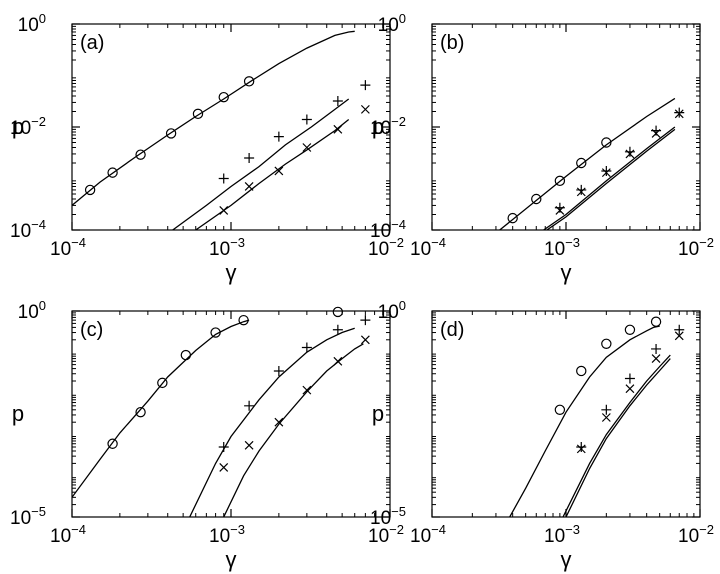 This screenshot has height=574, width=720. I want to click on panel-label: (b), so click(452, 43).